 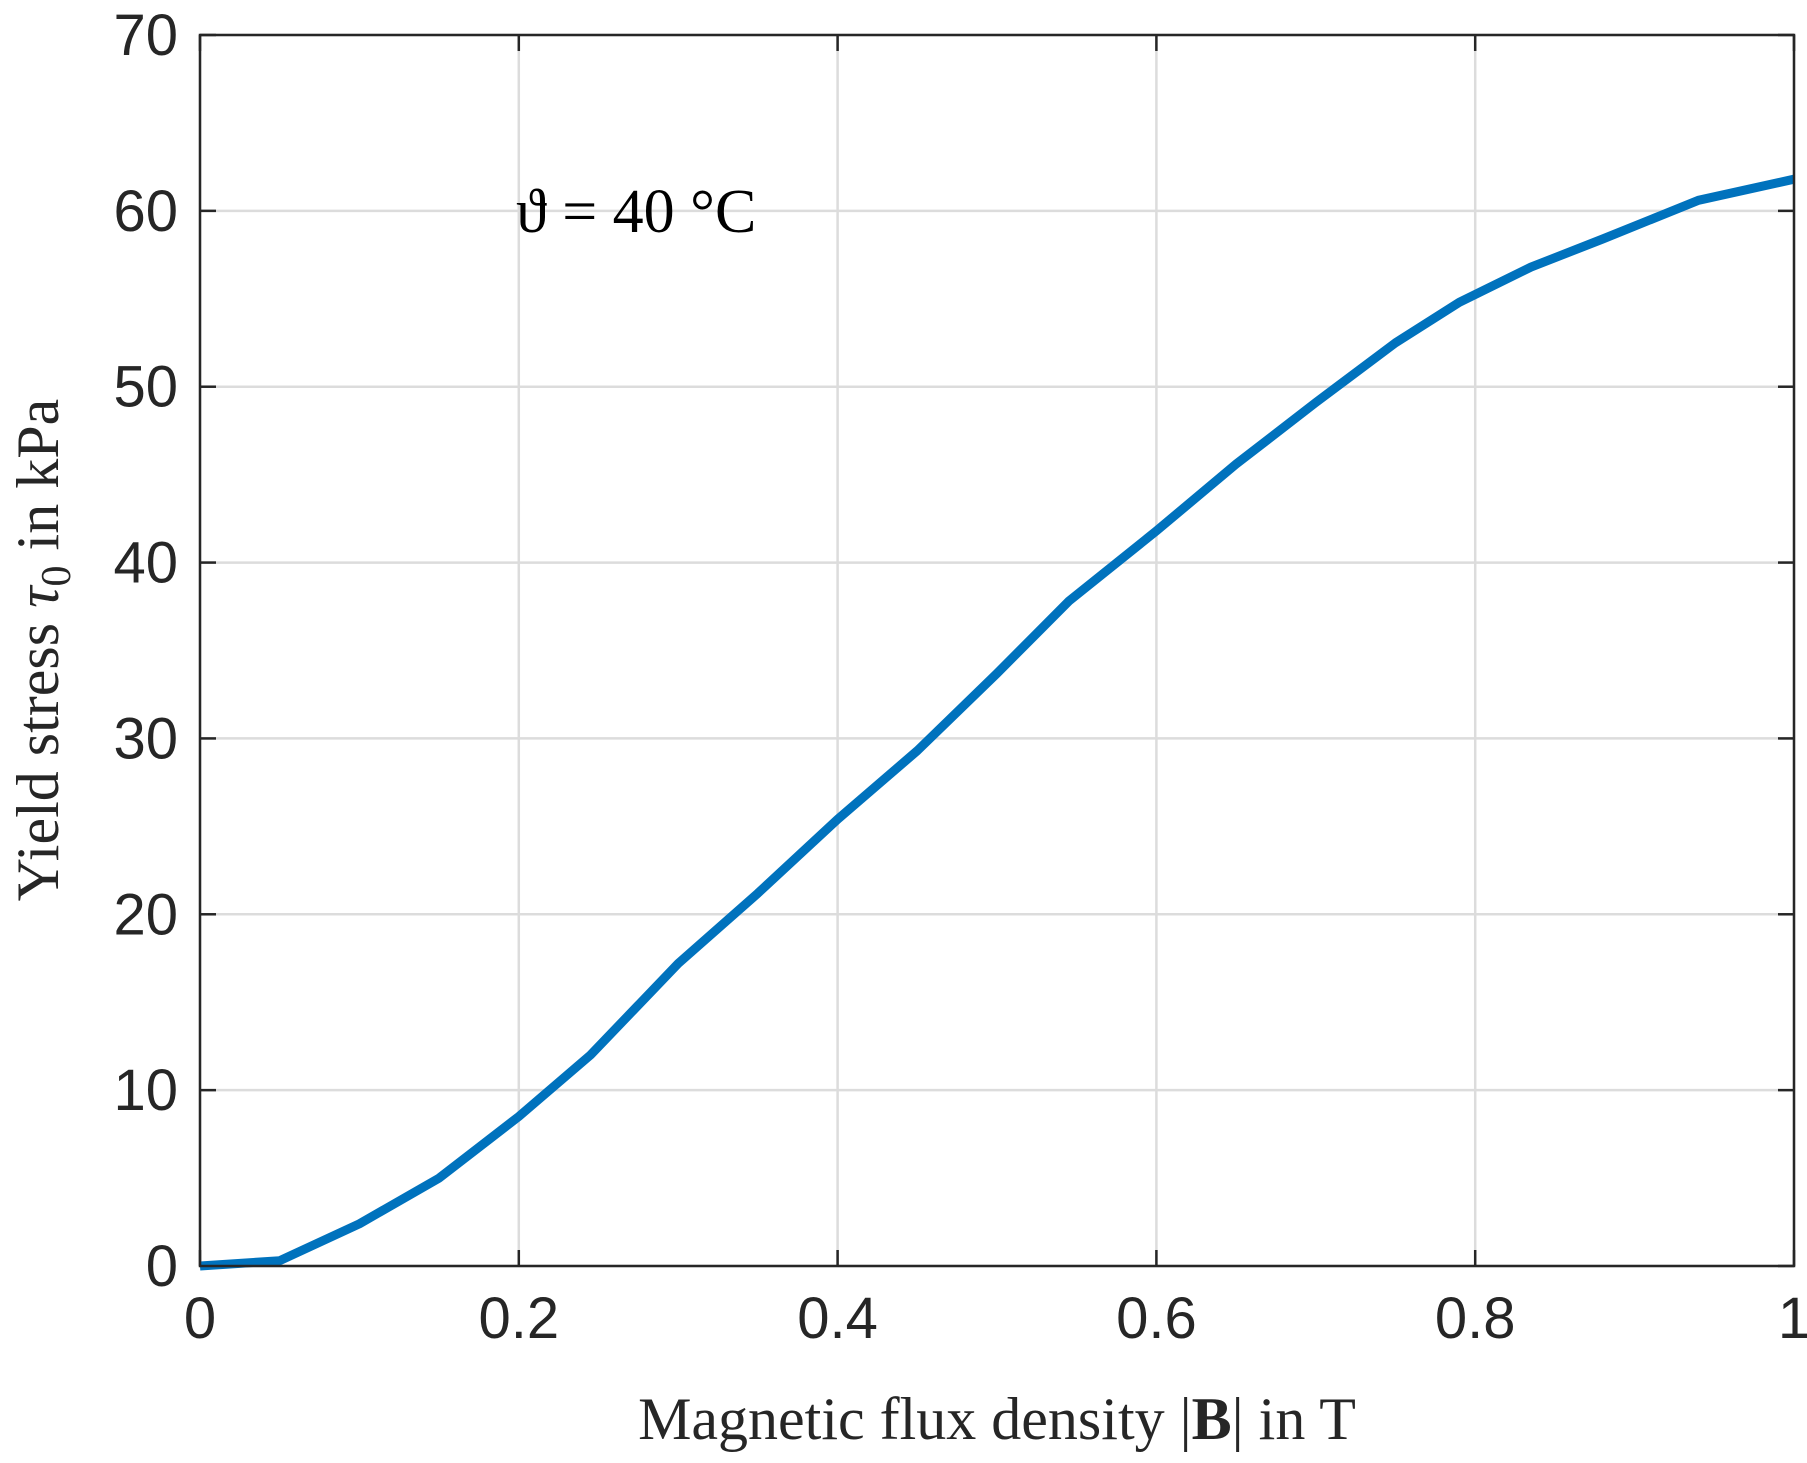 I want to click on y-axis-label: Yield stress τ0 in kPa, so click(x=42, y=650).